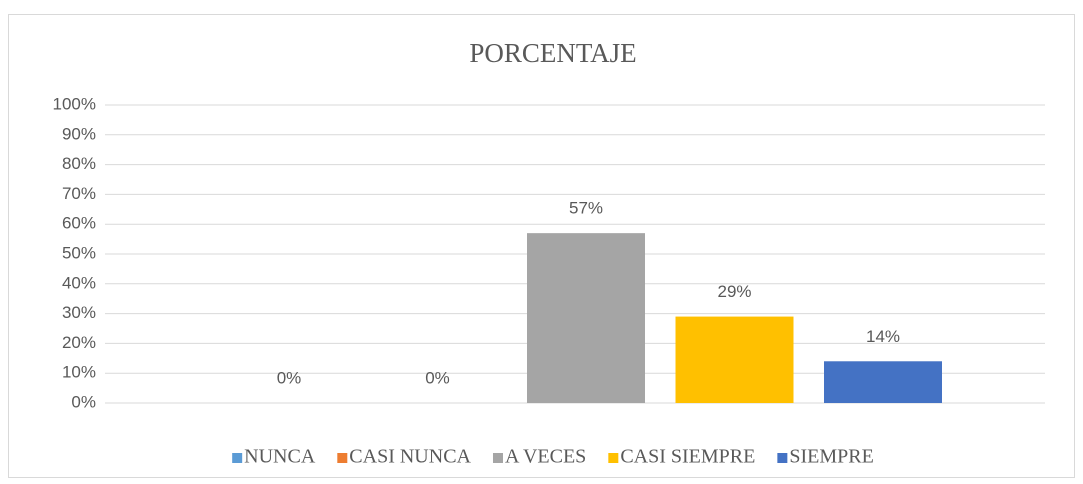 This screenshot has height=484, width=1083. Describe the element at coordinates (280, 457) in the screenshot. I see `legend-label: NUNCA` at that location.